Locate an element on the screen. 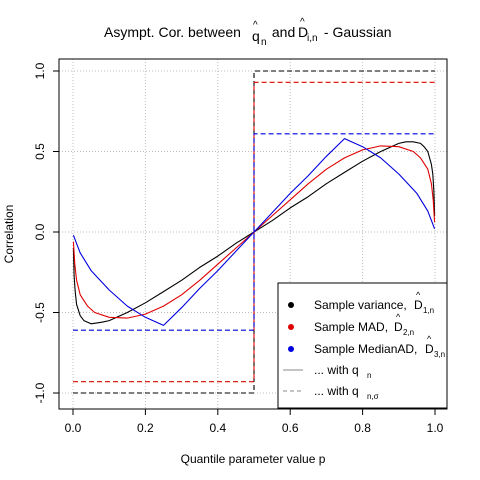  title-q-sub: n is located at coordinates (264, 42).